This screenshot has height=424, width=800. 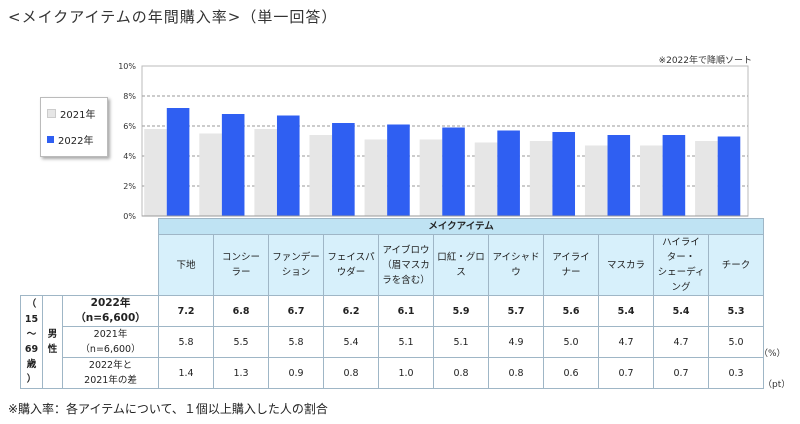 What do you see at coordinates (52, 334) in the screenshot?
I see `side-label-line: 男` at bounding box center [52, 334].